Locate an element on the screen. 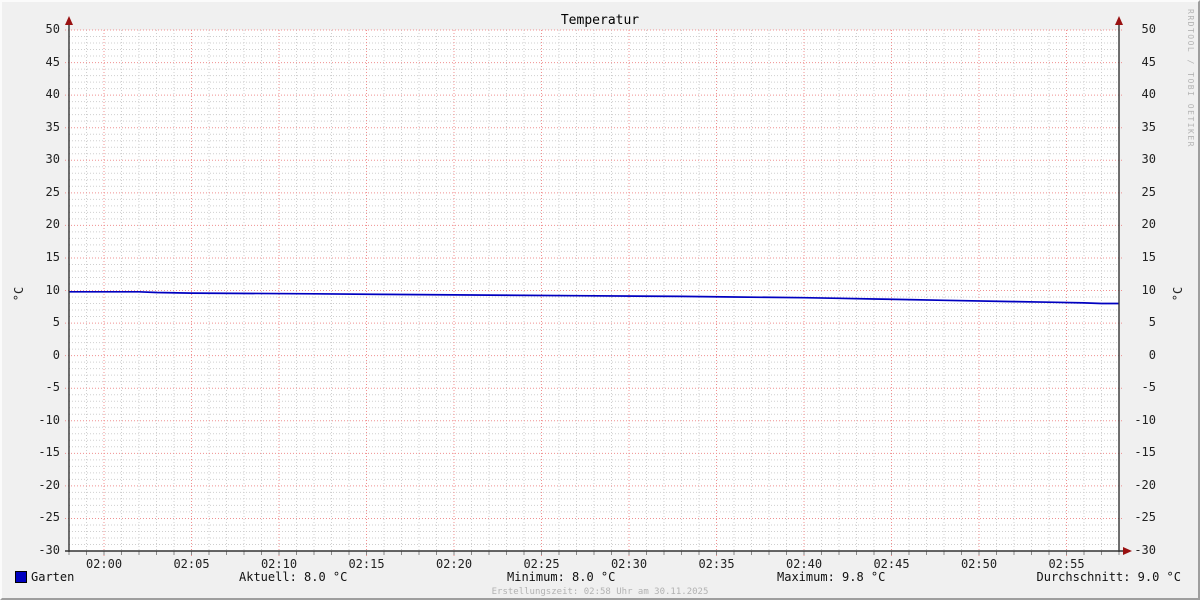 The width and height of the screenshot is (1200, 600). rrdtool-watermark: RRDTOOL / TOBI OETIKER is located at coordinates (1190, 78).